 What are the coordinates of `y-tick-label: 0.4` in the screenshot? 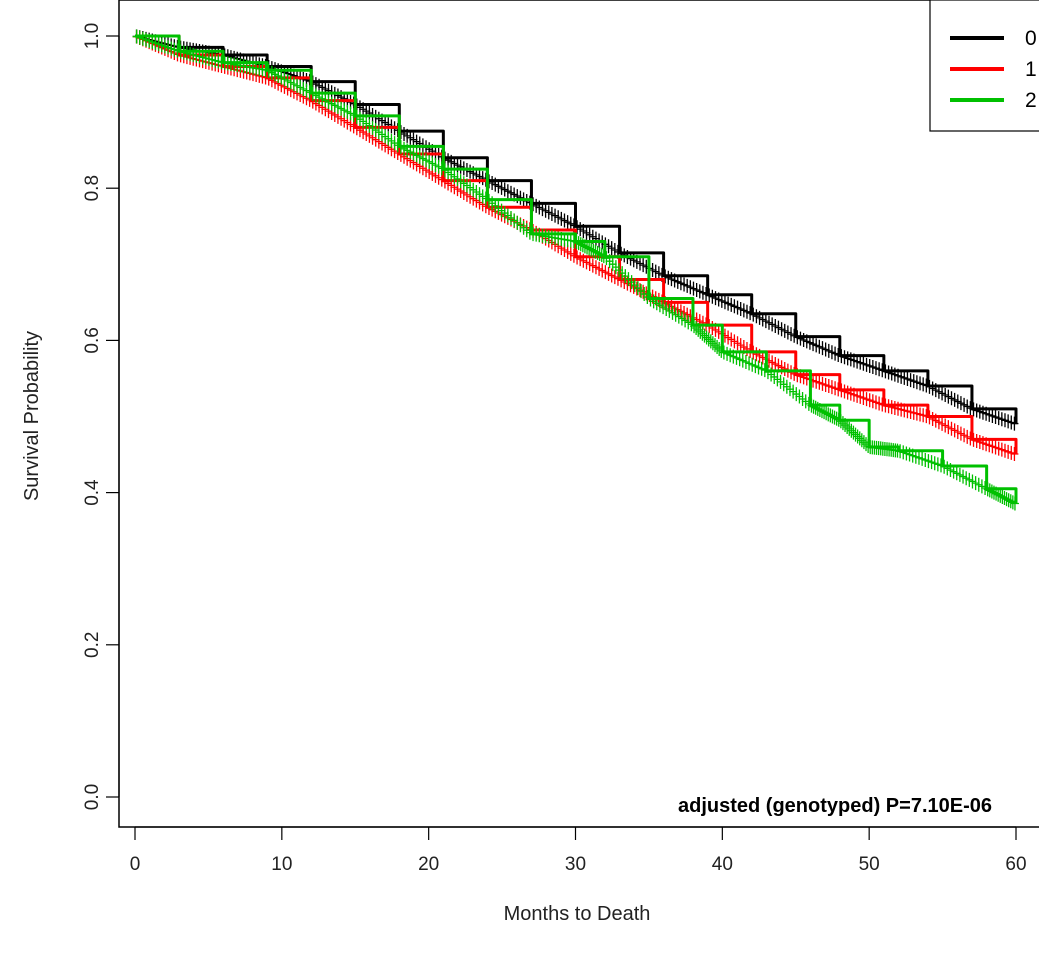 It's located at (92, 492).